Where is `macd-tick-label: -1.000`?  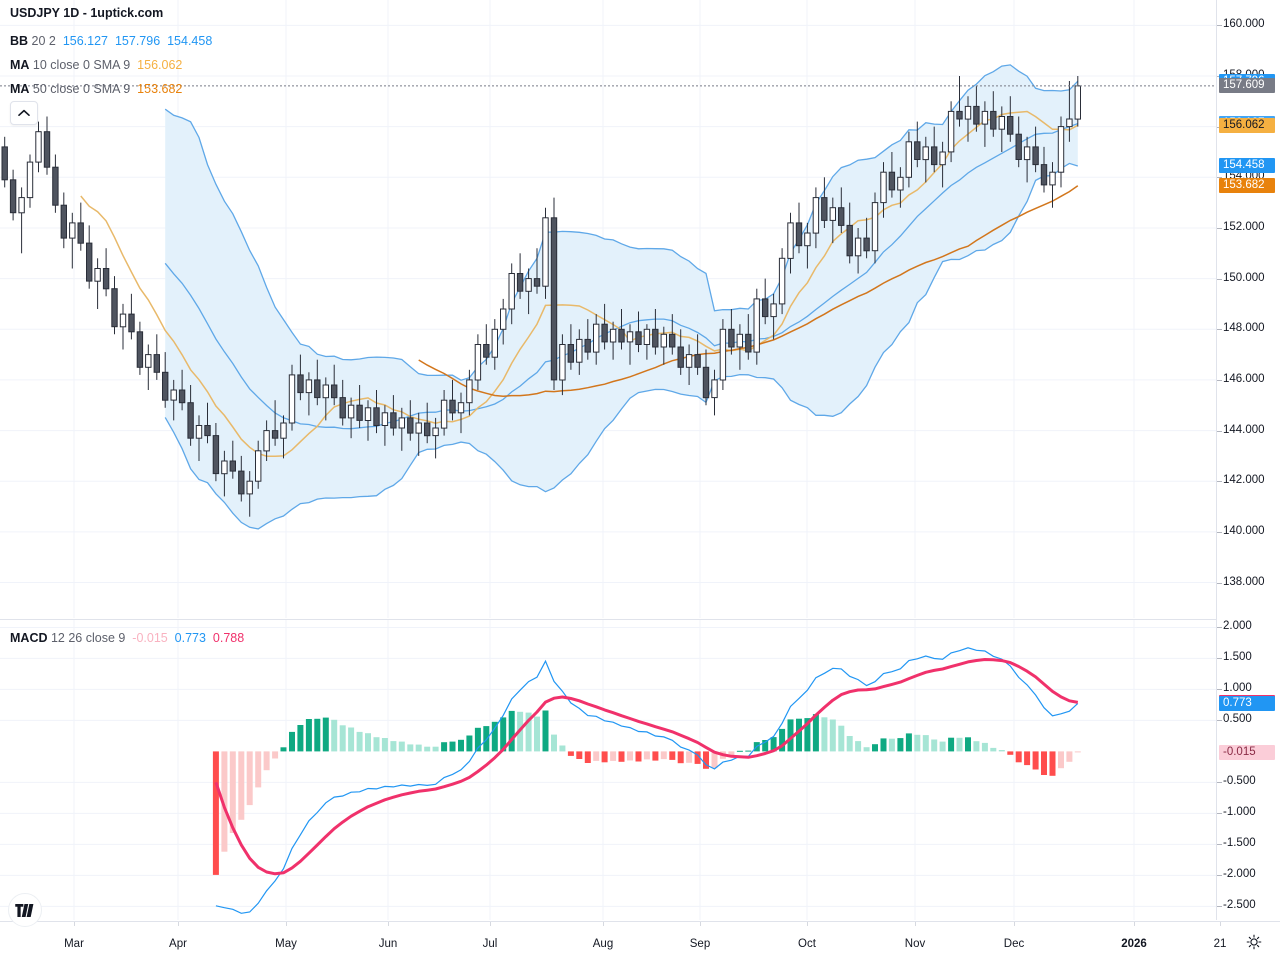
macd-tick-label: -1.000 is located at coordinates (1239, 812).